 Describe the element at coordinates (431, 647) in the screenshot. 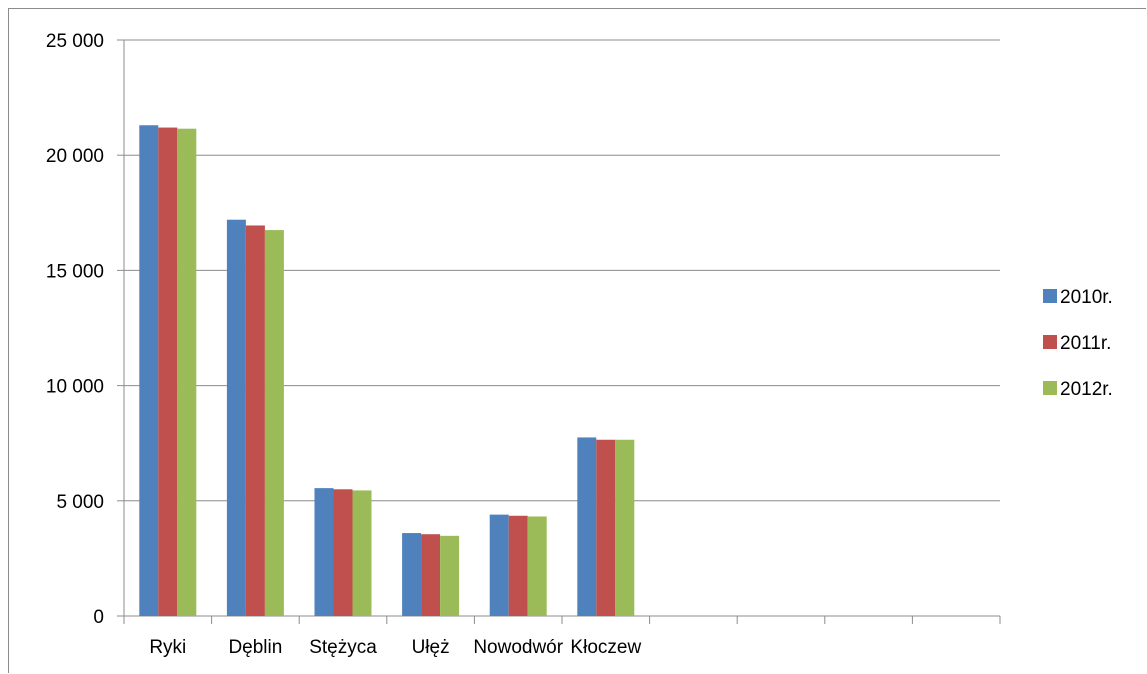

I see `x-category-label: Ułęż` at that location.